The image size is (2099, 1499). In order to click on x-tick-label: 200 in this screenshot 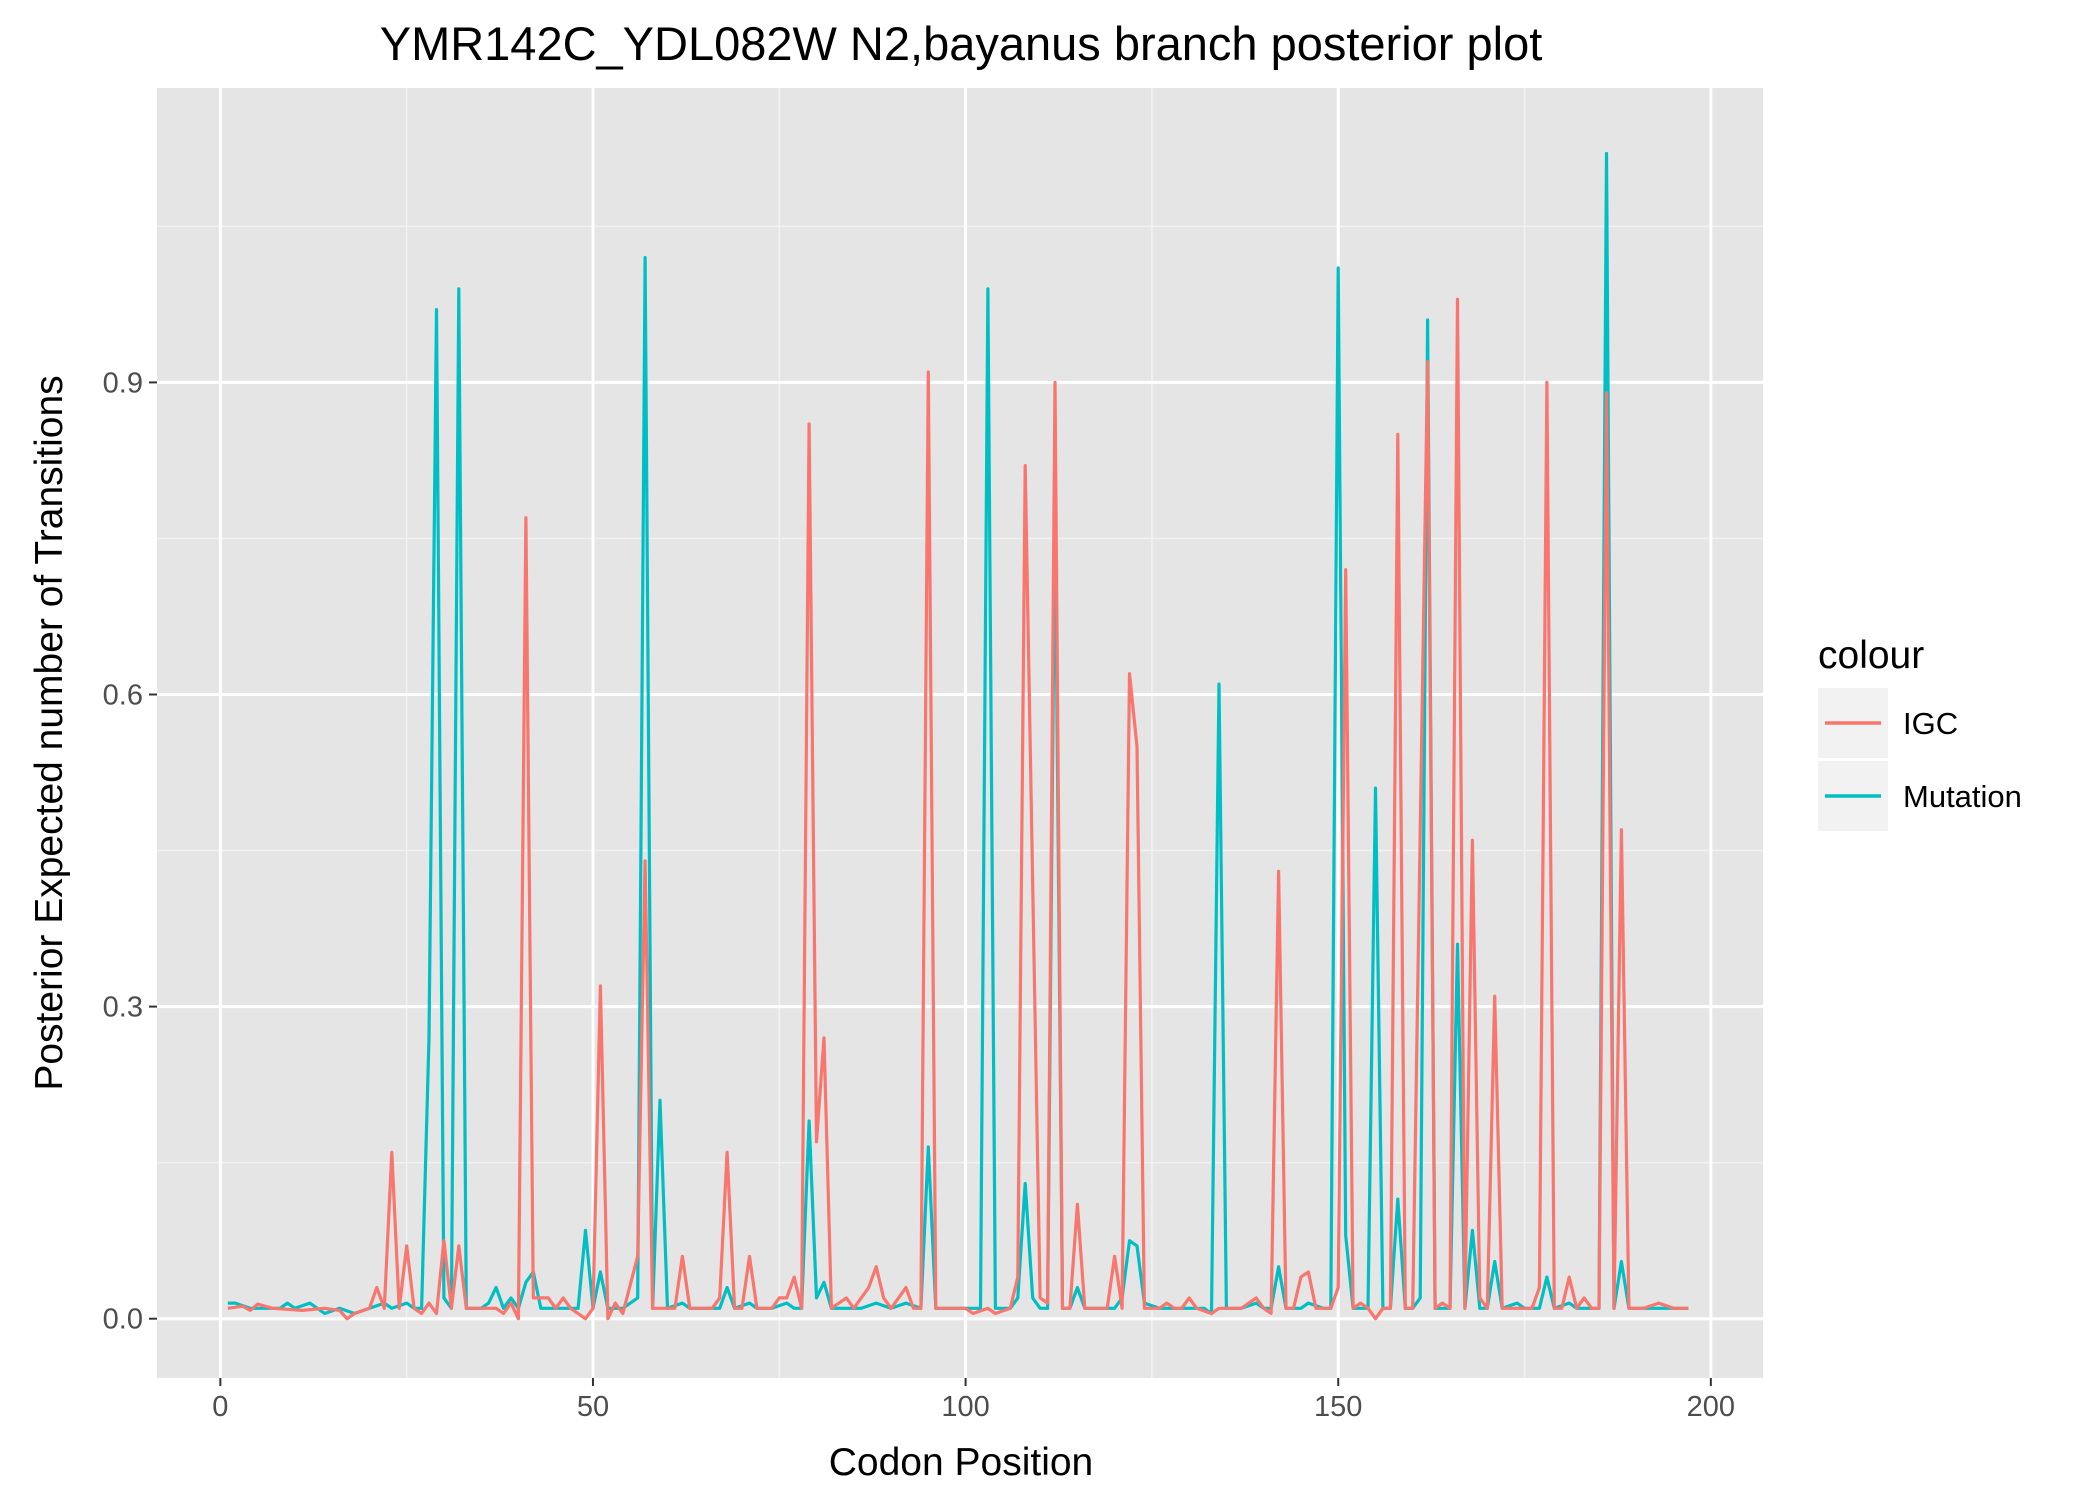, I will do `click(1711, 1407)`.